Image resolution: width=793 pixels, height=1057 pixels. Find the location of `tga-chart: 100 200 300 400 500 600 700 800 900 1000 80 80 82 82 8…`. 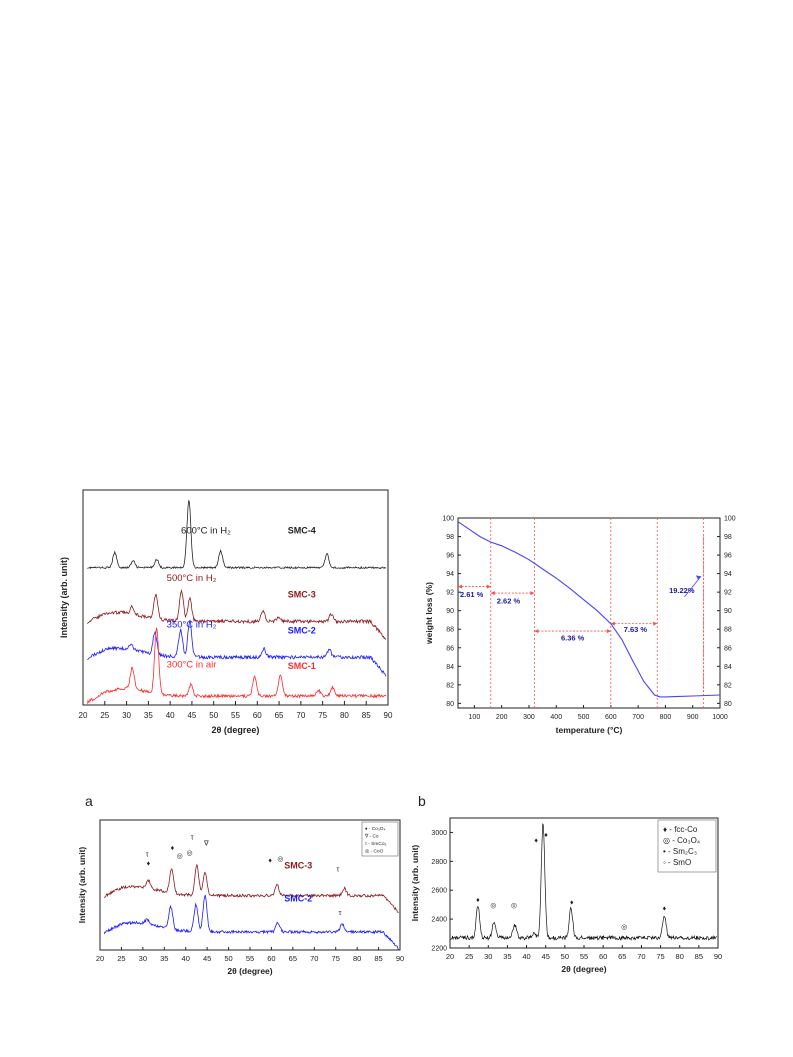

tga-chart: 100 200 300 400 500 600 700 800 900 1000 80 80 82 82 8… is located at coordinates (580, 626).